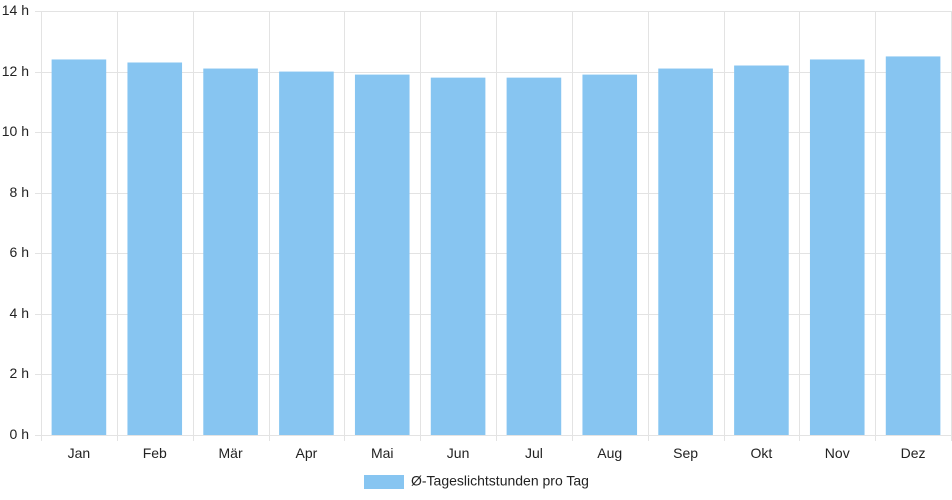  What do you see at coordinates (685, 252) in the screenshot?
I see `bar-sep` at bounding box center [685, 252].